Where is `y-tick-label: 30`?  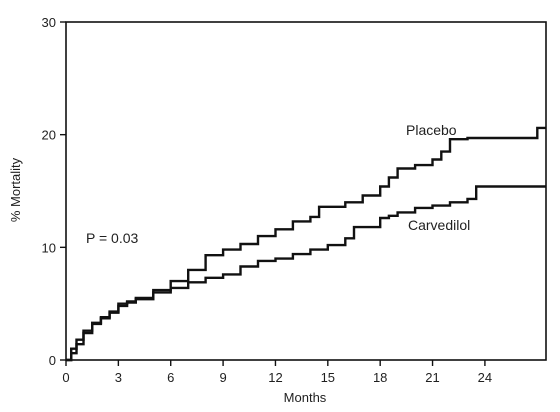 y-tick-label: 30 is located at coordinates (49, 22).